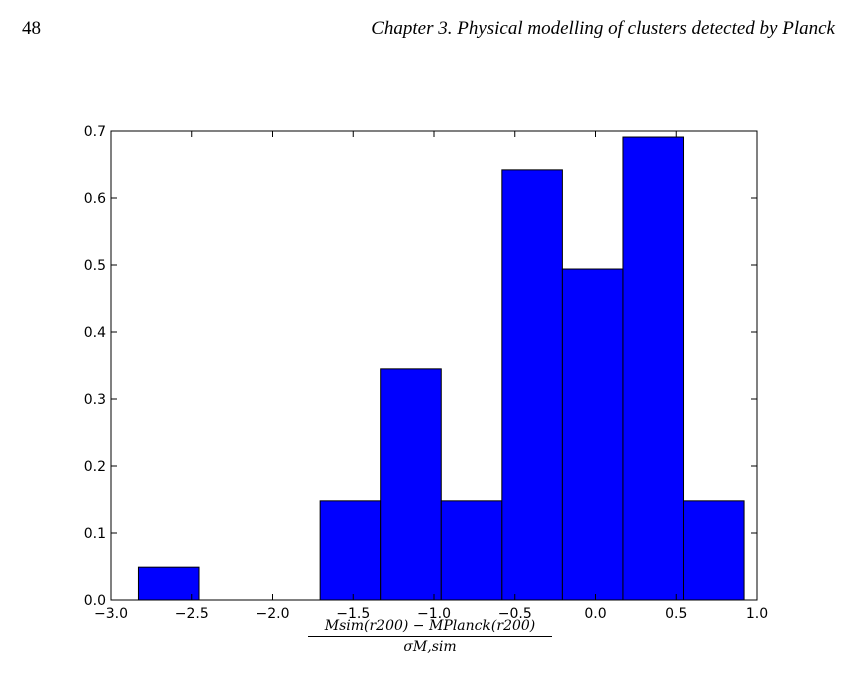  I want to click on y-tick-label: 0.6, so click(95, 199).